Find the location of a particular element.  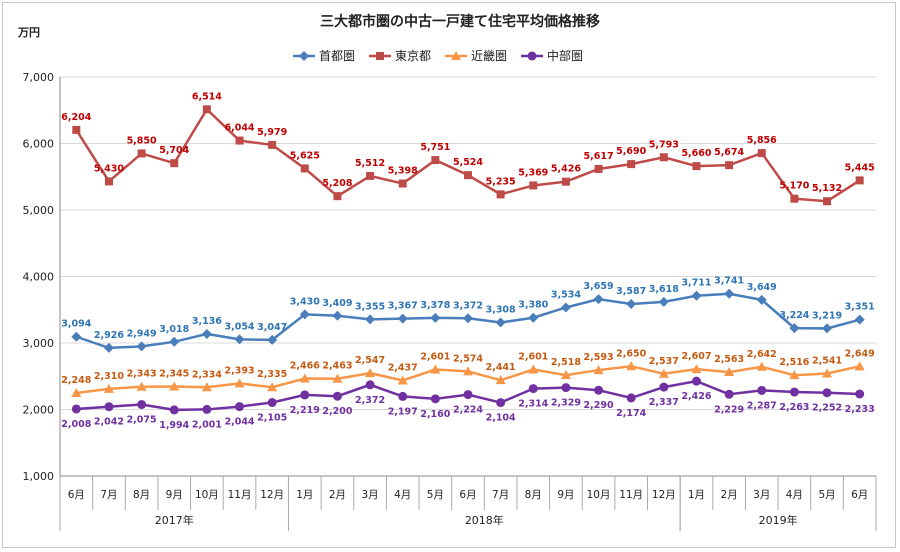

data-label: 6,514 is located at coordinates (207, 96).